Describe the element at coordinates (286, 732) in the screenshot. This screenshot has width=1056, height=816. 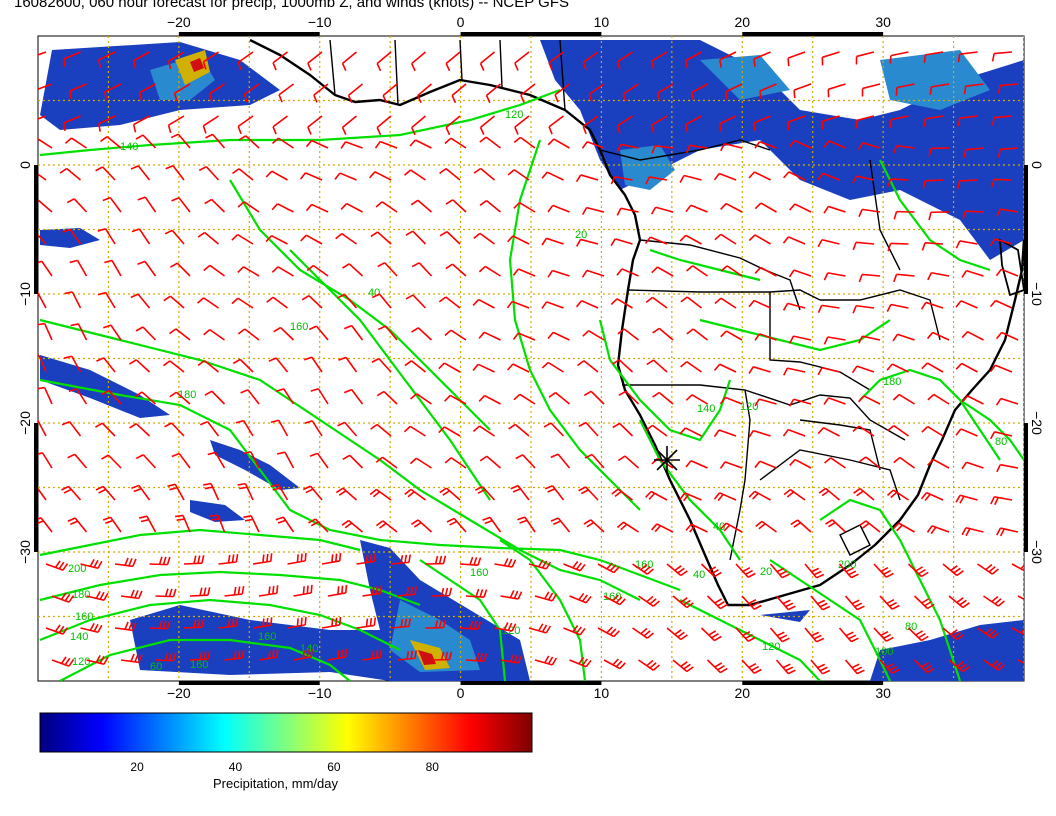
I see `precip-colorbar` at that location.